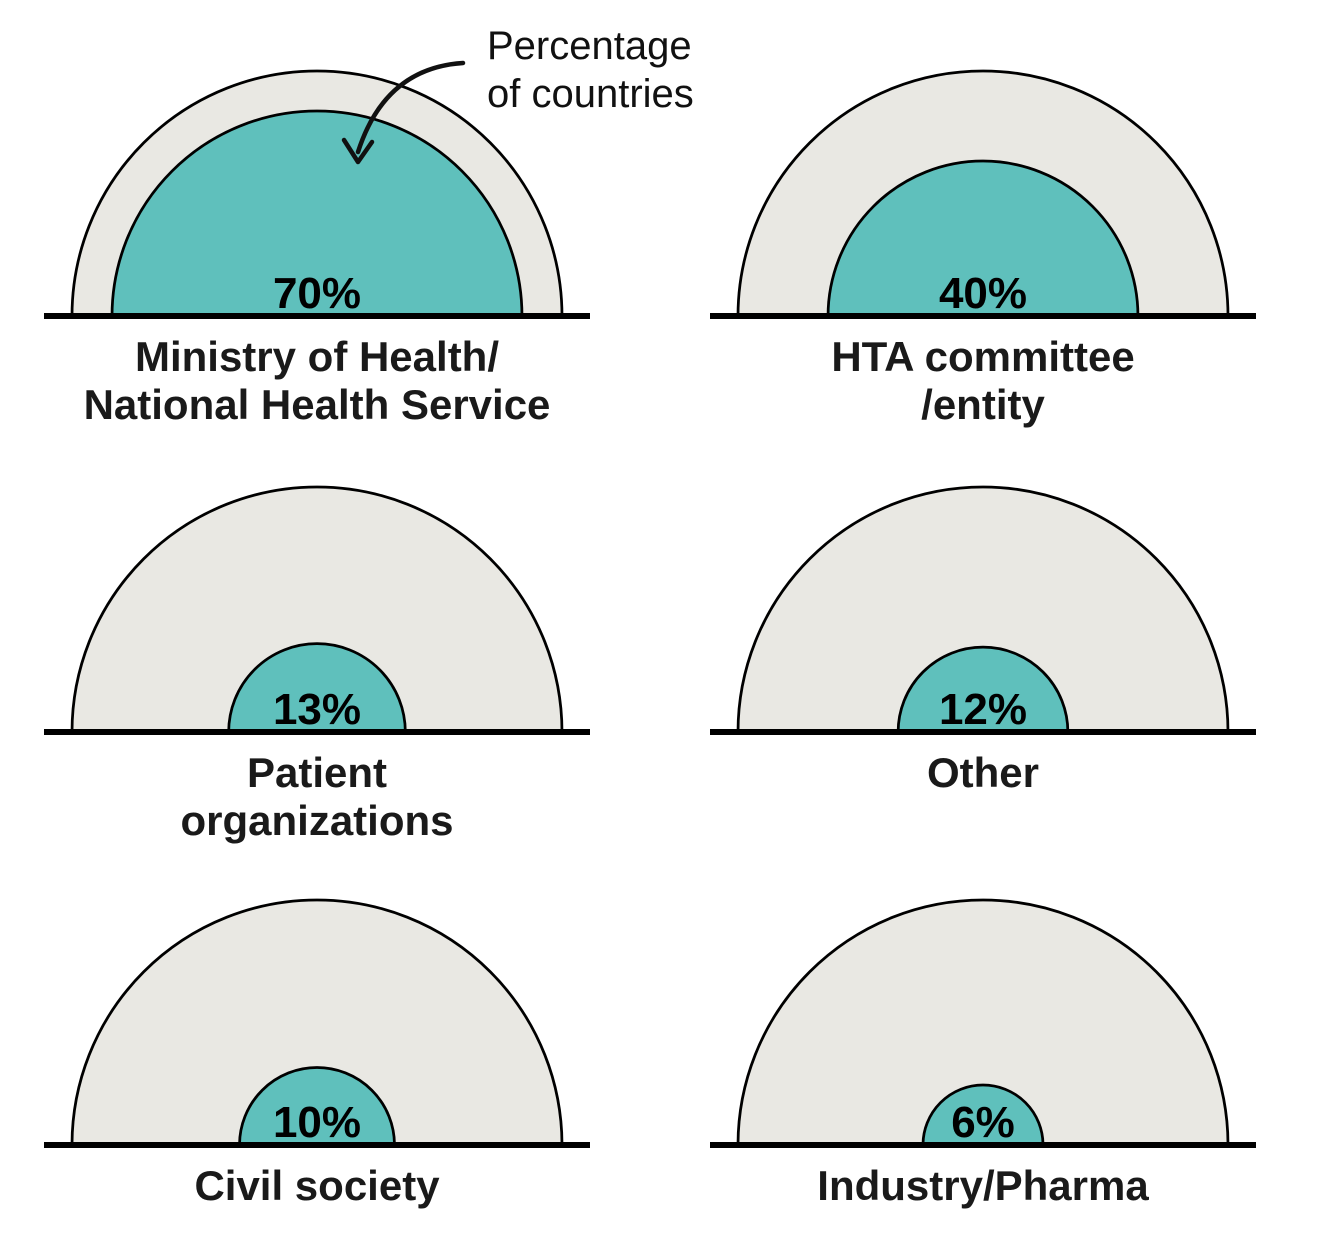  I want to click on gauge-chart: 10% Civil society, so click(317, 1053).